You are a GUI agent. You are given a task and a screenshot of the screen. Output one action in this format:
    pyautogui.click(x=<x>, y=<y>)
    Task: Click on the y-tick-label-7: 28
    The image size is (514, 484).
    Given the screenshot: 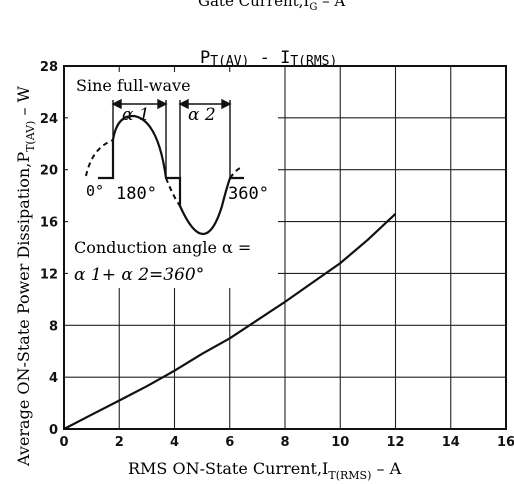 What is the action you would take?
    pyautogui.click(x=49, y=67)
    